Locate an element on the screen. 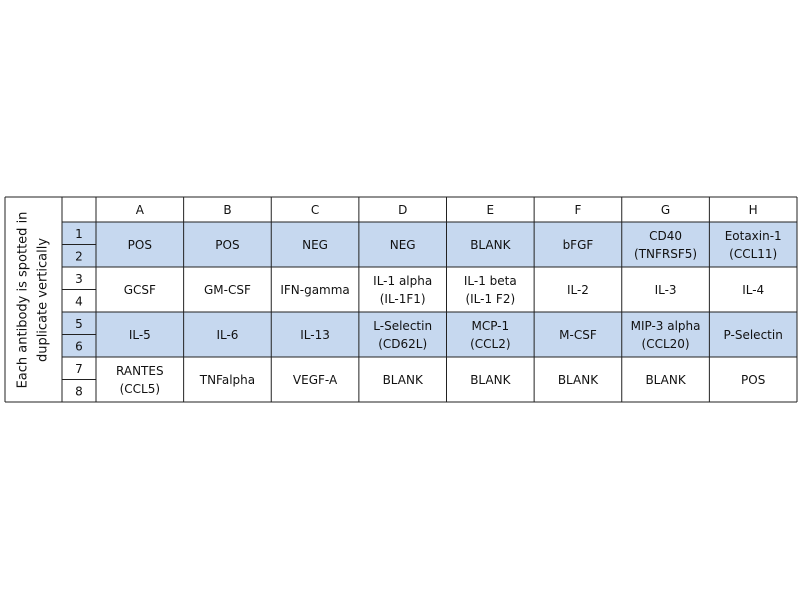 This screenshot has width=800, height=600. side-label-line: duplicate vertically is located at coordinates (43, 300).